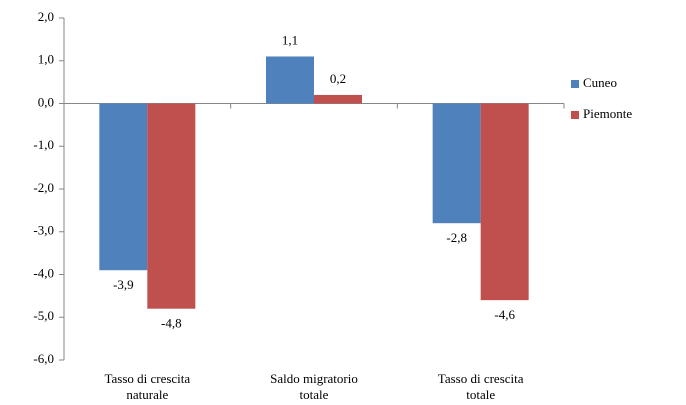  I want to click on data-label: -4,6, so click(504, 314).